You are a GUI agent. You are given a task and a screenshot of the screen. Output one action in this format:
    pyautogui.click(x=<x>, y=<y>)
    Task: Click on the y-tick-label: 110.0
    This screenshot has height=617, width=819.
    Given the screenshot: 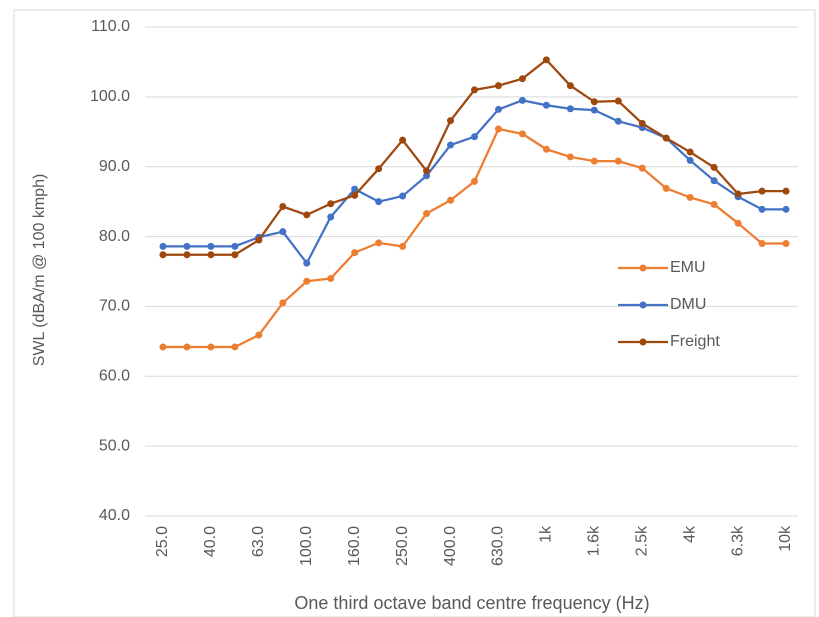 What is the action you would take?
    pyautogui.click(x=110, y=26)
    